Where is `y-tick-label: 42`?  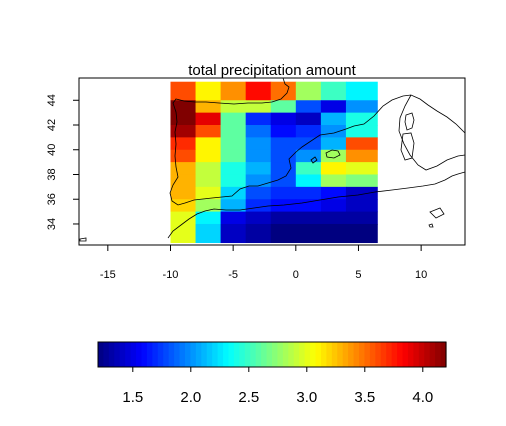
y-tick-label: 42 is located at coordinates (52, 125).